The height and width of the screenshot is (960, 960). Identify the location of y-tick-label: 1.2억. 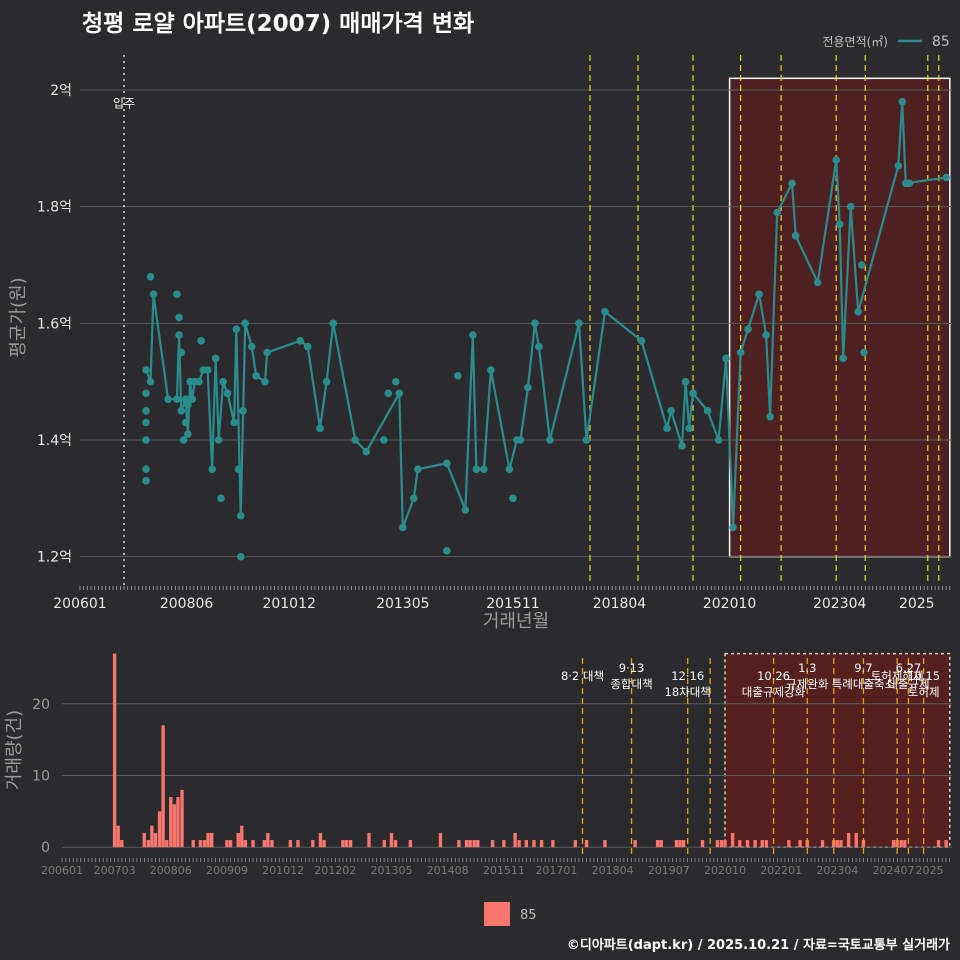
(54, 558).